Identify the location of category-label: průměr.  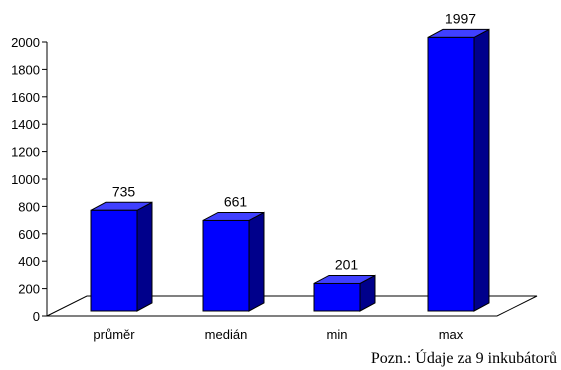
(114, 334).